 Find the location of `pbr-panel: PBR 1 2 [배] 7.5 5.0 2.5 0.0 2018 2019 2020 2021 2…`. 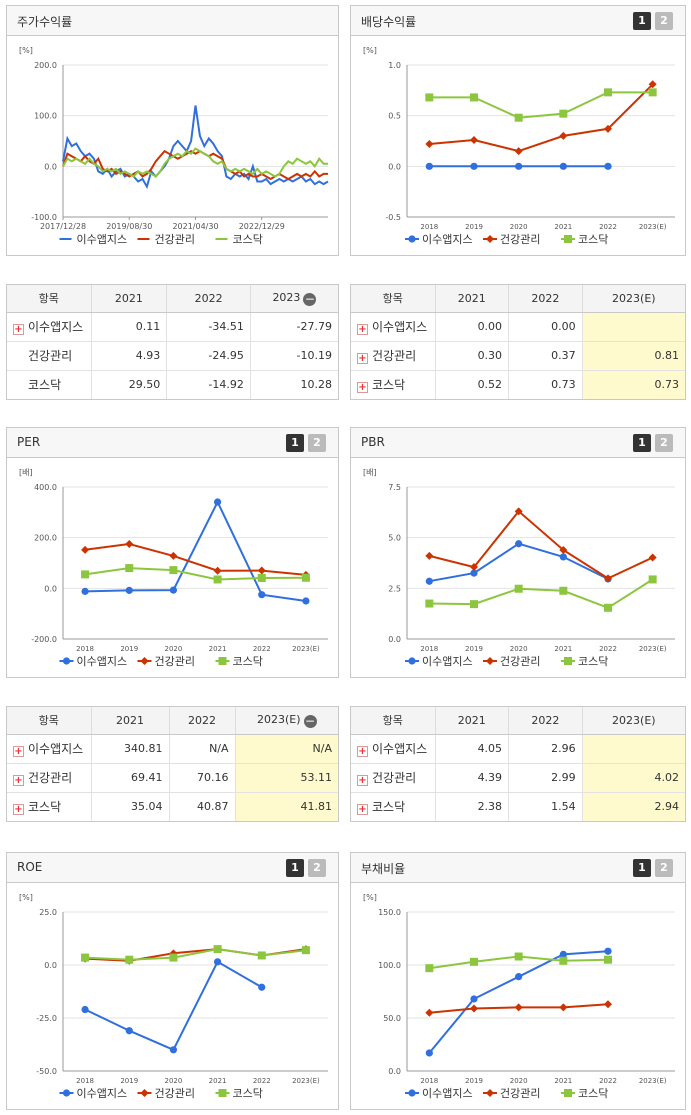

pbr-panel: PBR 1 2 [배] 7.5 5.0 2.5 0.0 2018 2019 2020 2021 2… is located at coordinates (518, 552).